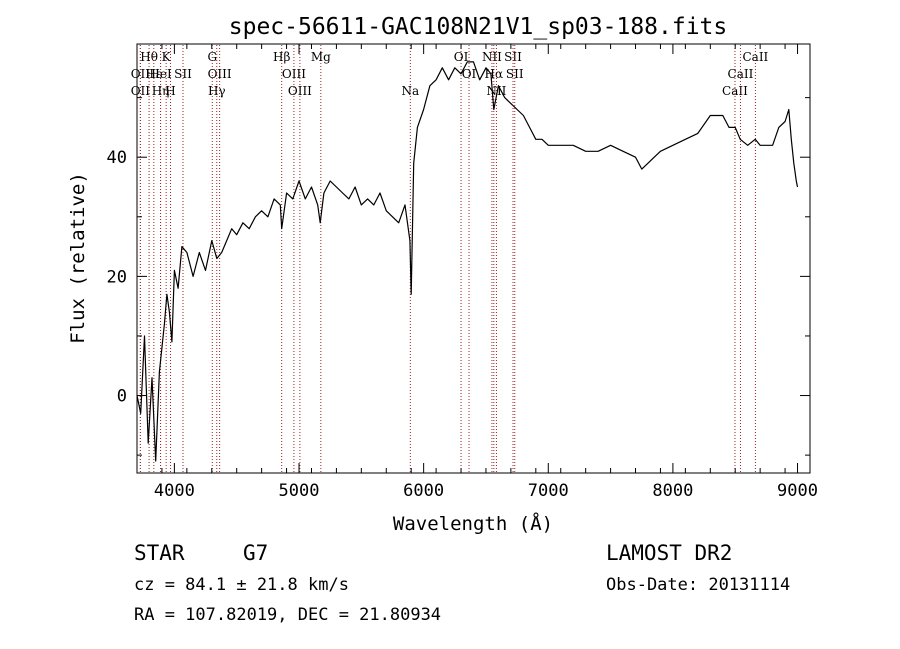 This screenshot has height=649, width=900. Describe the element at coordinates (159, 553) in the screenshot. I see `object-class: STAR` at that location.